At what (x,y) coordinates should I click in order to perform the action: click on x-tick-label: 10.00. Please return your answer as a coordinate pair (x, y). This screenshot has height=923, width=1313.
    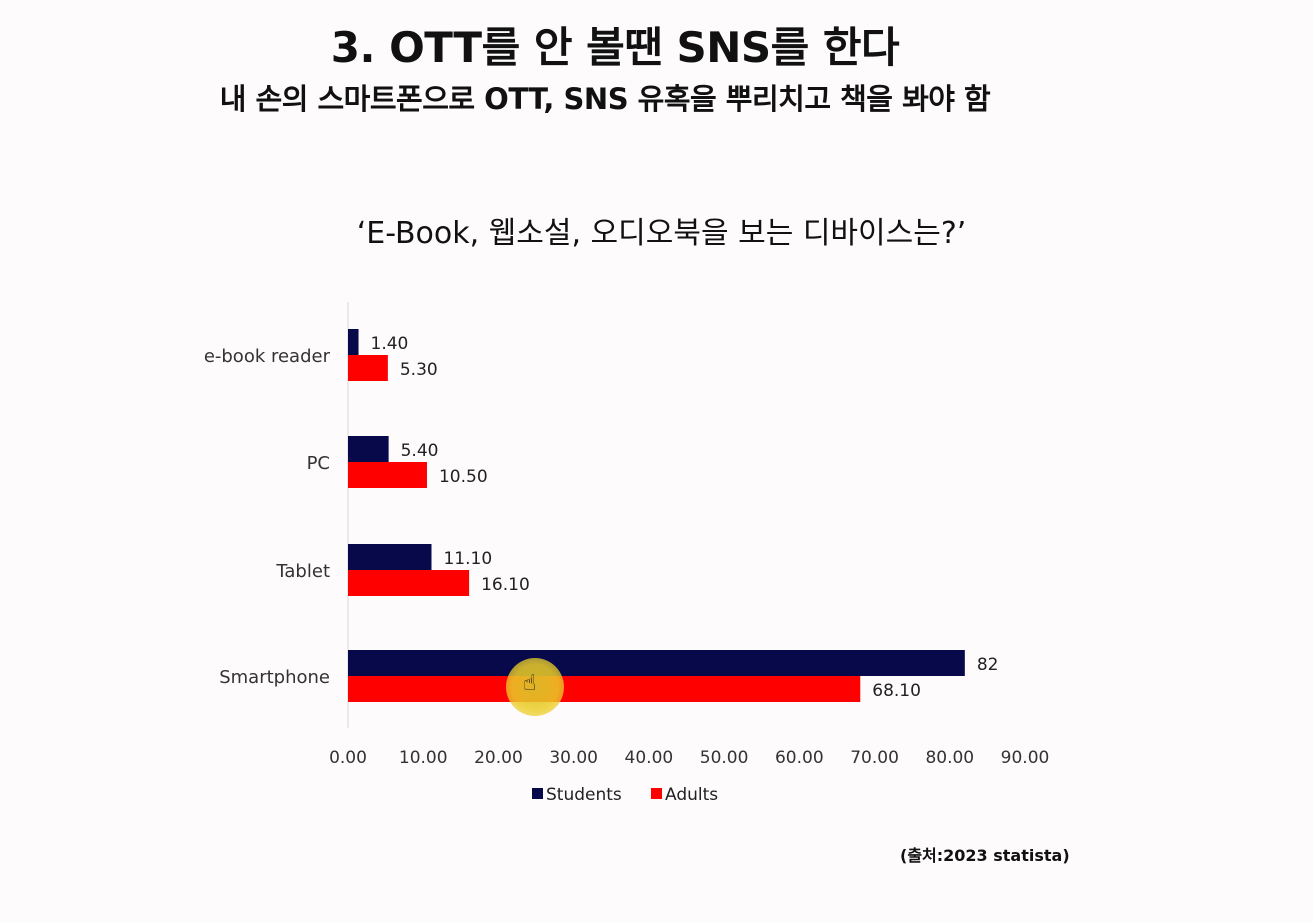
    Looking at the image, I should click on (423, 758).